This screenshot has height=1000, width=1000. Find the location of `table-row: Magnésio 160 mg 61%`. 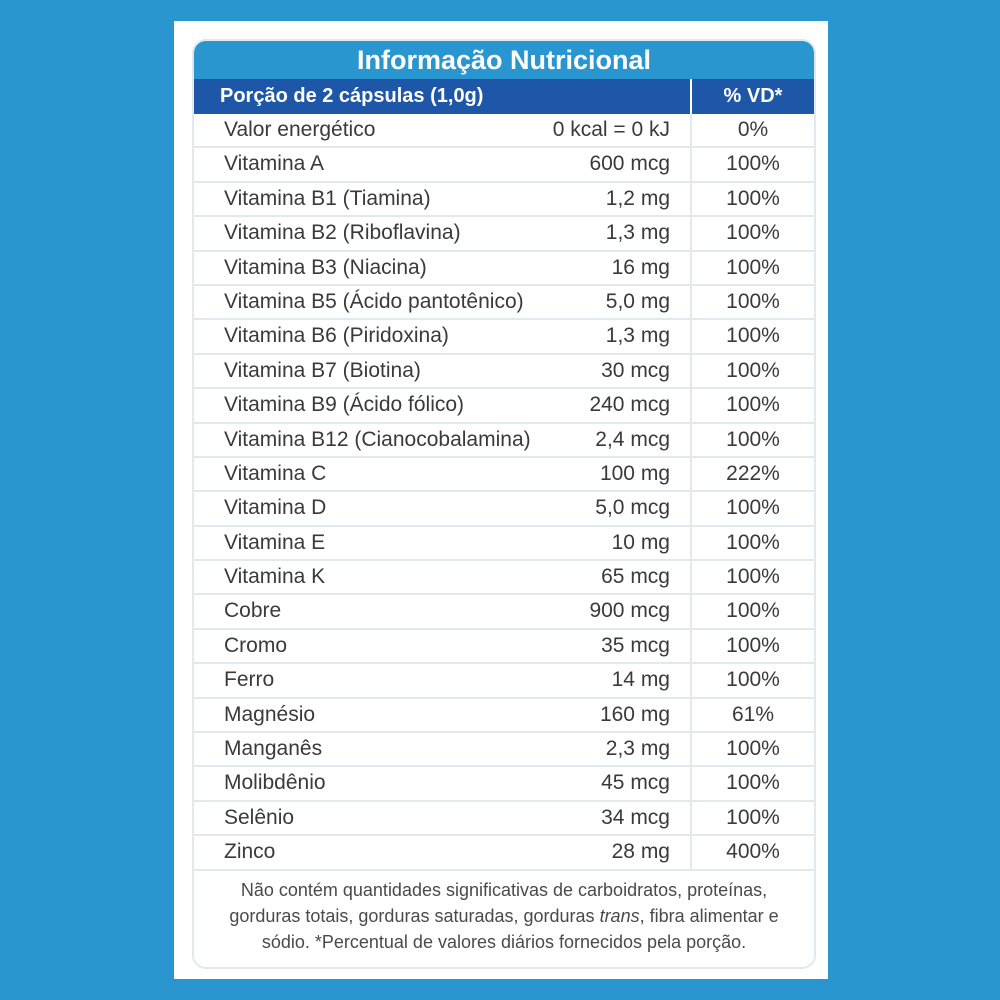

table-row: Magnésio 160 mg 61% is located at coordinates (504, 716).